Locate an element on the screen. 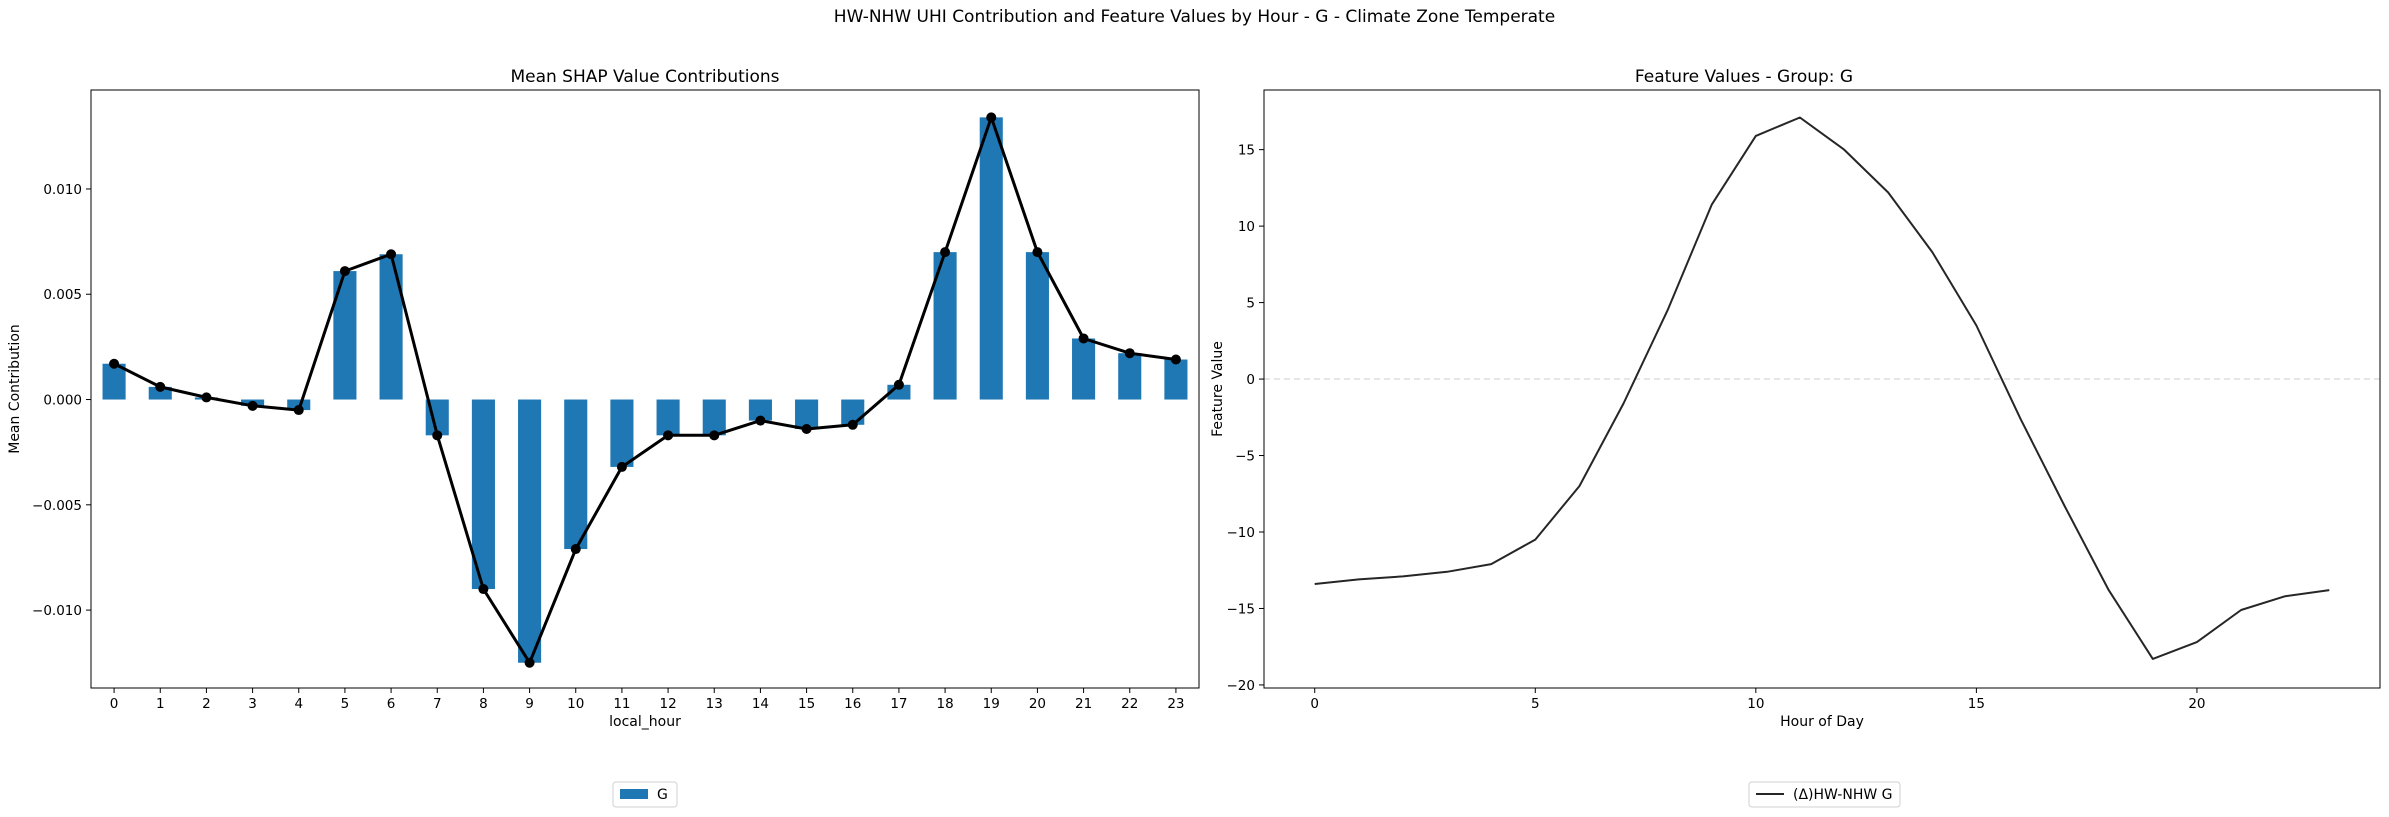 This screenshot has height=817, width=2389. y-tick-label: 15 is located at coordinates (1246, 151).